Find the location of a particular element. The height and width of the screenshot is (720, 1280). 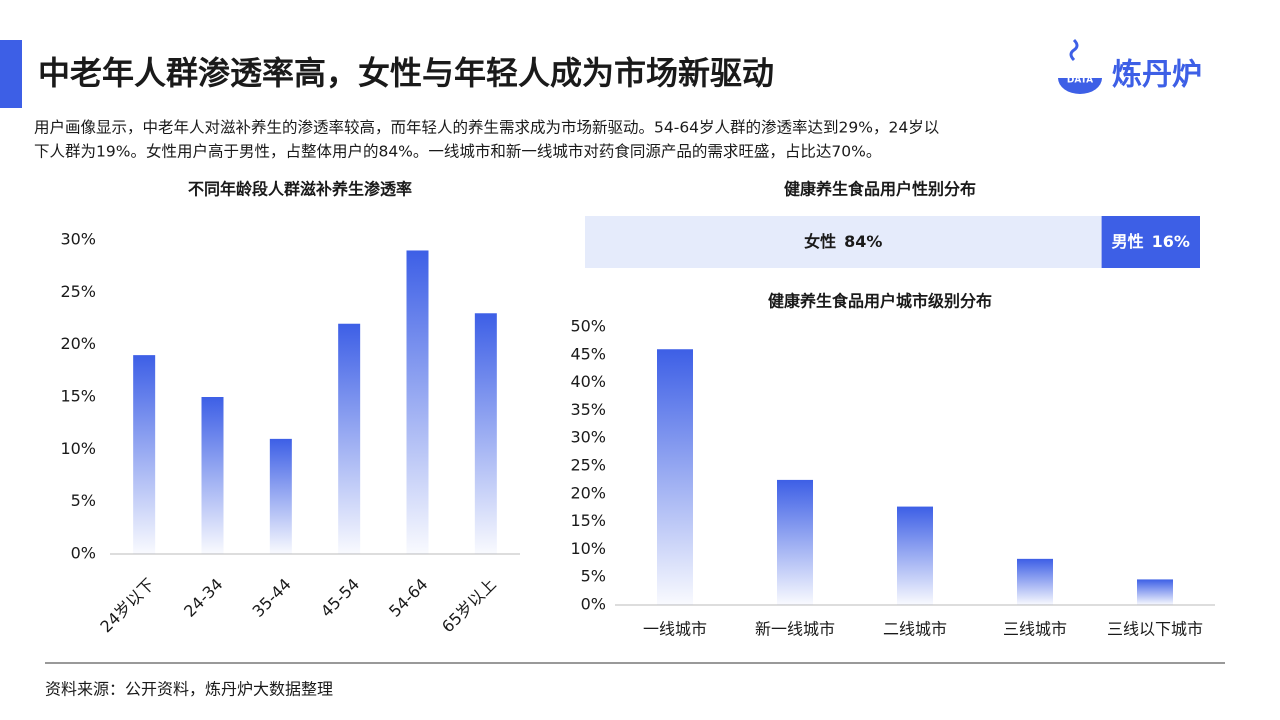

series-name: 男性 is located at coordinates (1128, 241).